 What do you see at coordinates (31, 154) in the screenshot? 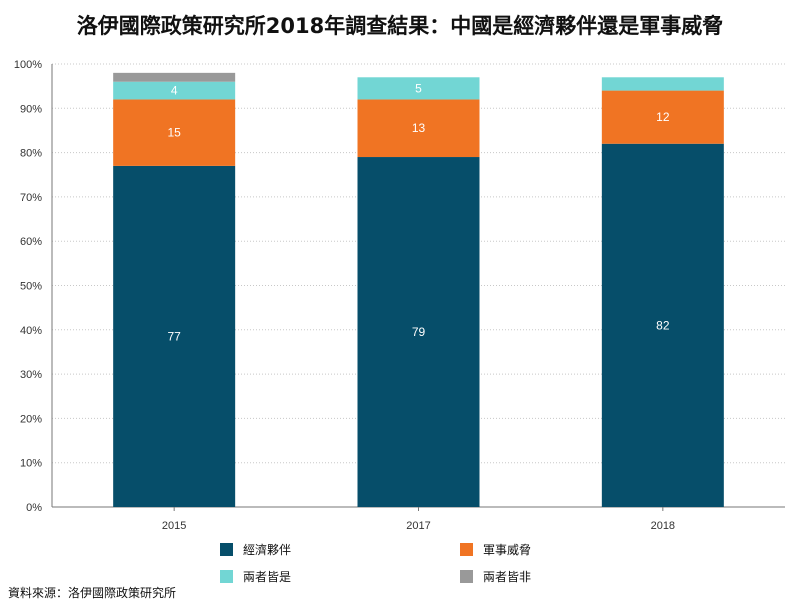
I see `y-tick-label: 80%` at bounding box center [31, 154].